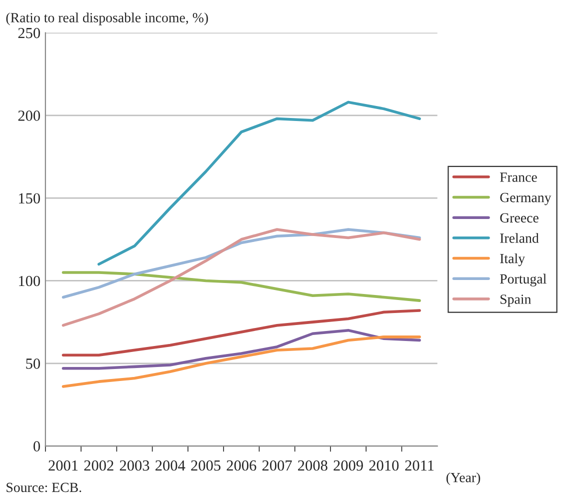 The image size is (568, 504). What do you see at coordinates (37, 446) in the screenshot?
I see `y-tick-label: 0` at bounding box center [37, 446].